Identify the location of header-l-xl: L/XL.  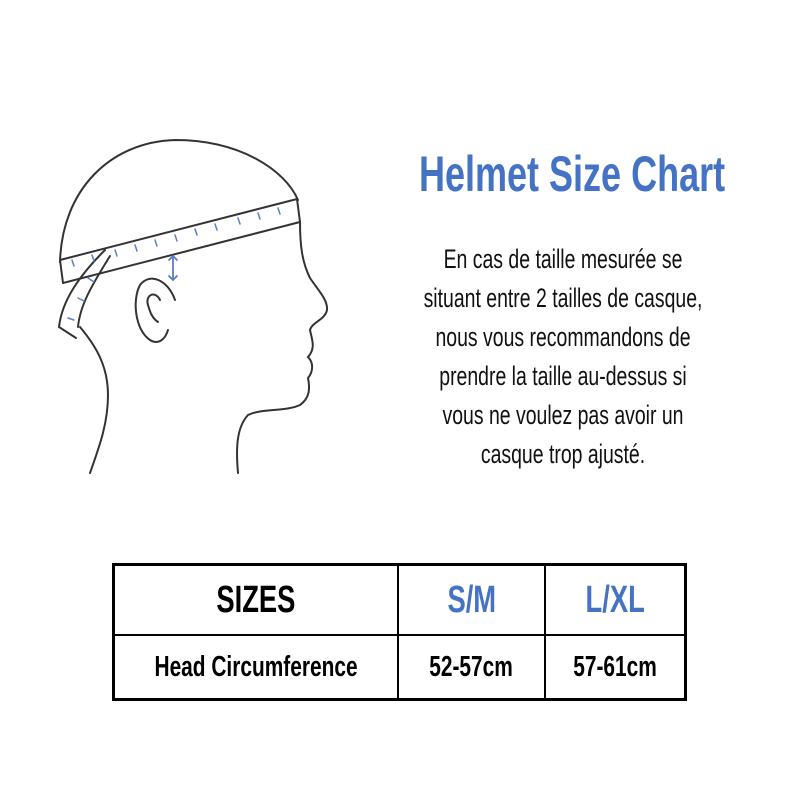
(615, 599).